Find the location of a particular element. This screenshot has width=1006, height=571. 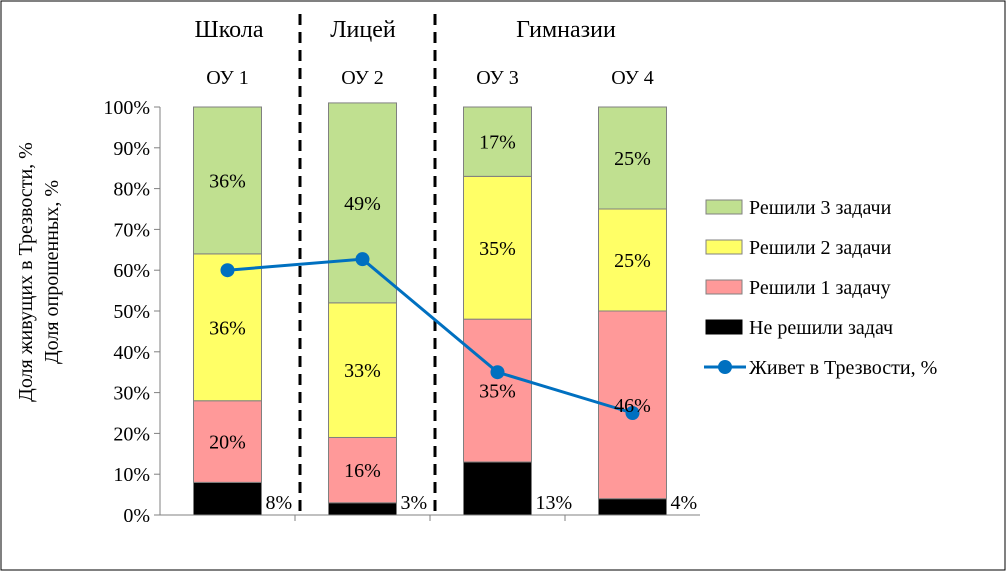

y-tick-label: 80% is located at coordinates (131, 190).